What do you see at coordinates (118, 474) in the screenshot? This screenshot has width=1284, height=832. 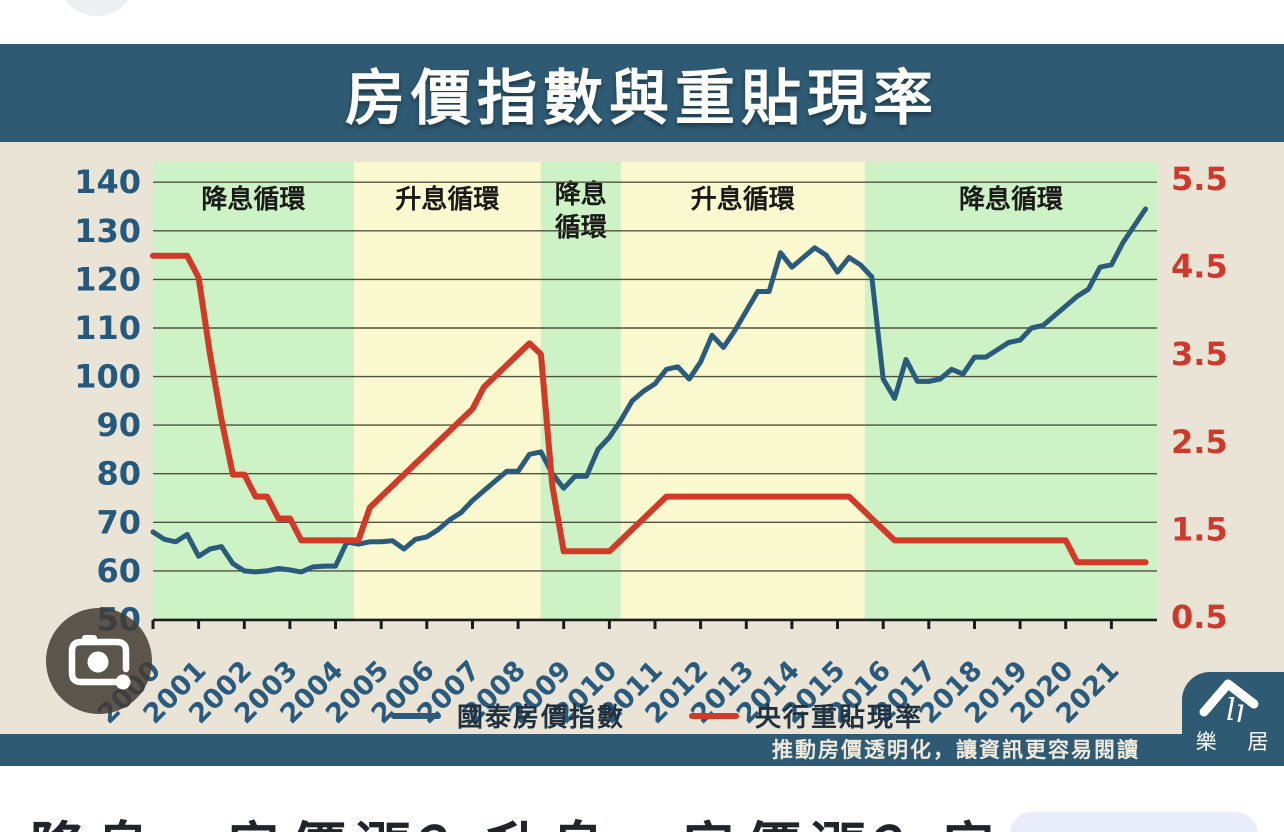 I see `left-axis-label: 80` at bounding box center [118, 474].